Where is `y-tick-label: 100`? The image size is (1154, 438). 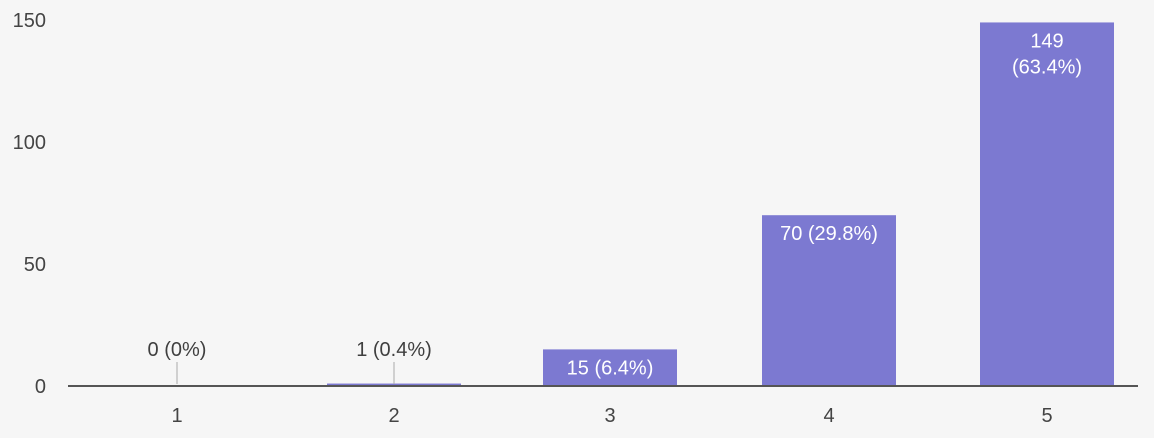 y-tick-label: 100 is located at coordinates (29, 143).